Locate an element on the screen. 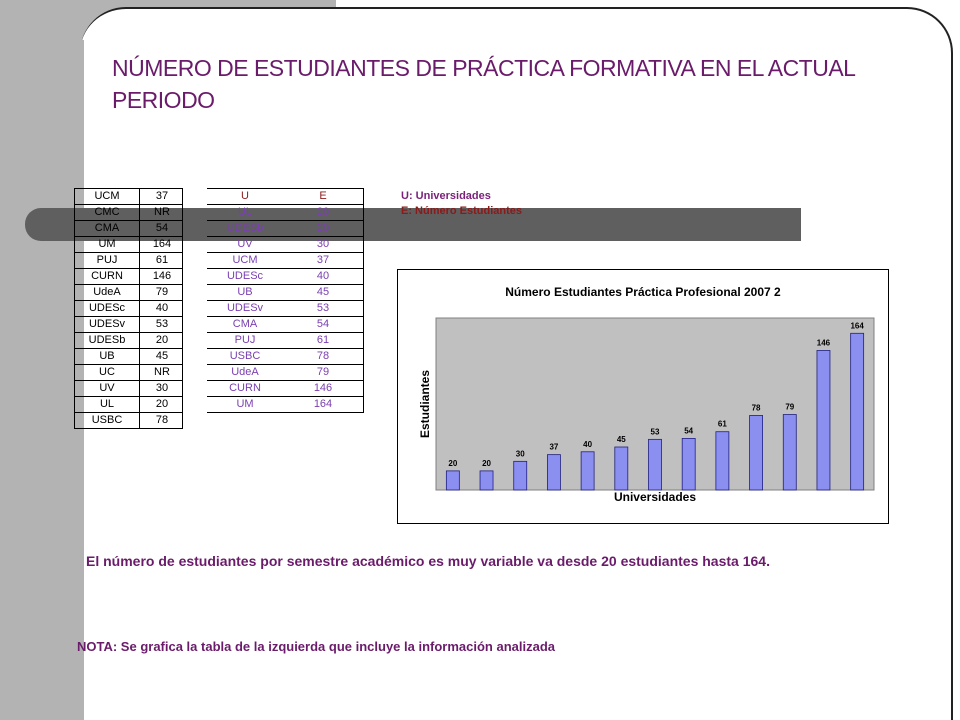 The image size is (960, 720). university-cell: UdeA is located at coordinates (107, 292).